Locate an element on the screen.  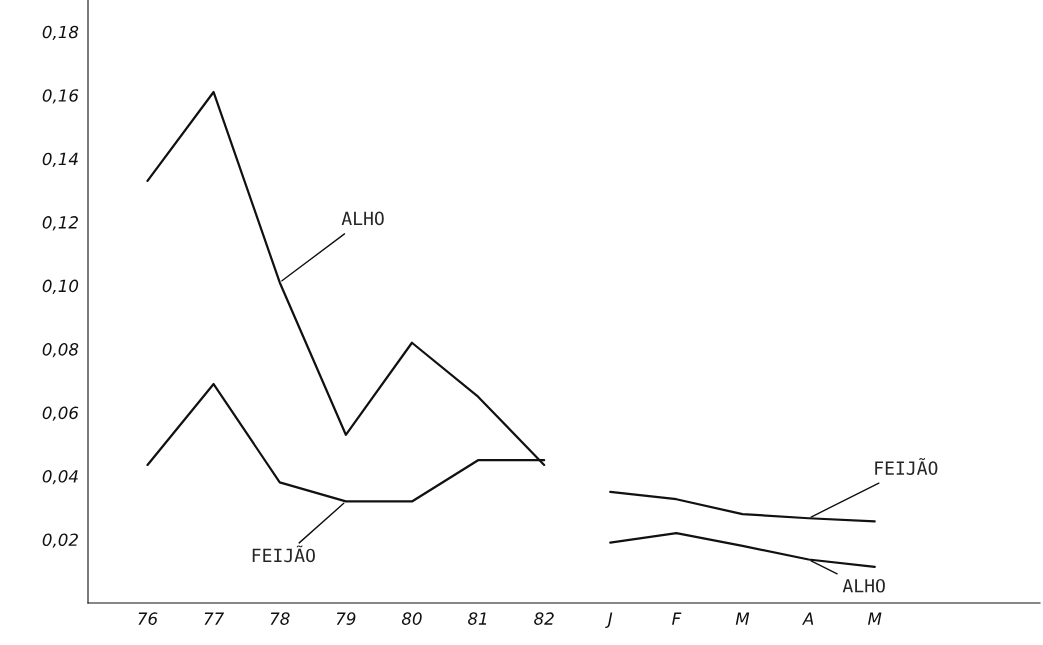
y-tick-label: 0,10 is located at coordinates (60, 286).